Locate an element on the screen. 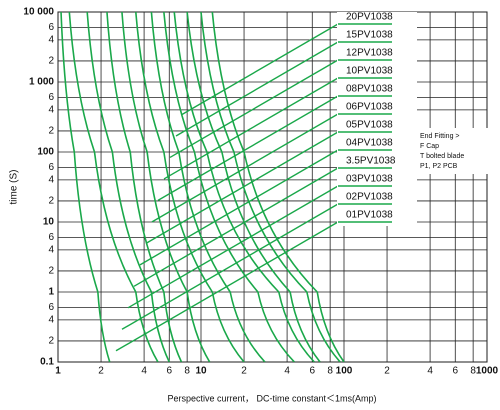 This screenshot has width=500, height=410. legend-label: 3.5PV1038 is located at coordinates (371, 161).